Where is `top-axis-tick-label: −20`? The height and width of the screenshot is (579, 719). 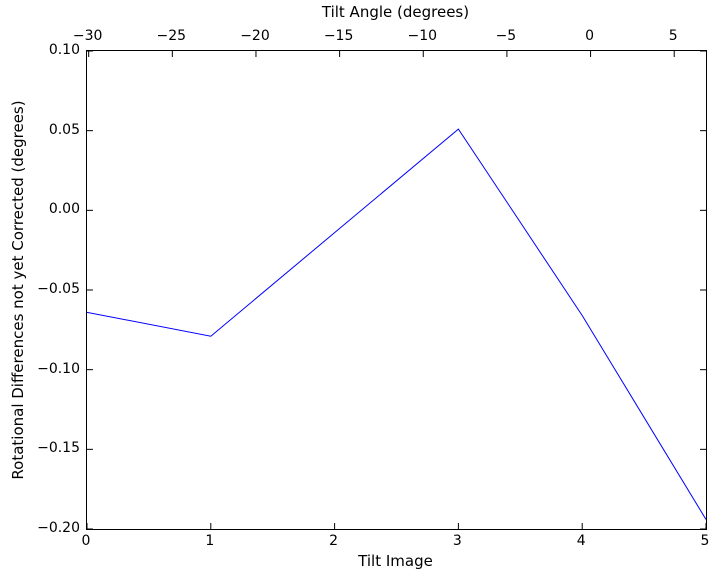 top-axis-tick-label: −20 is located at coordinates (255, 36).